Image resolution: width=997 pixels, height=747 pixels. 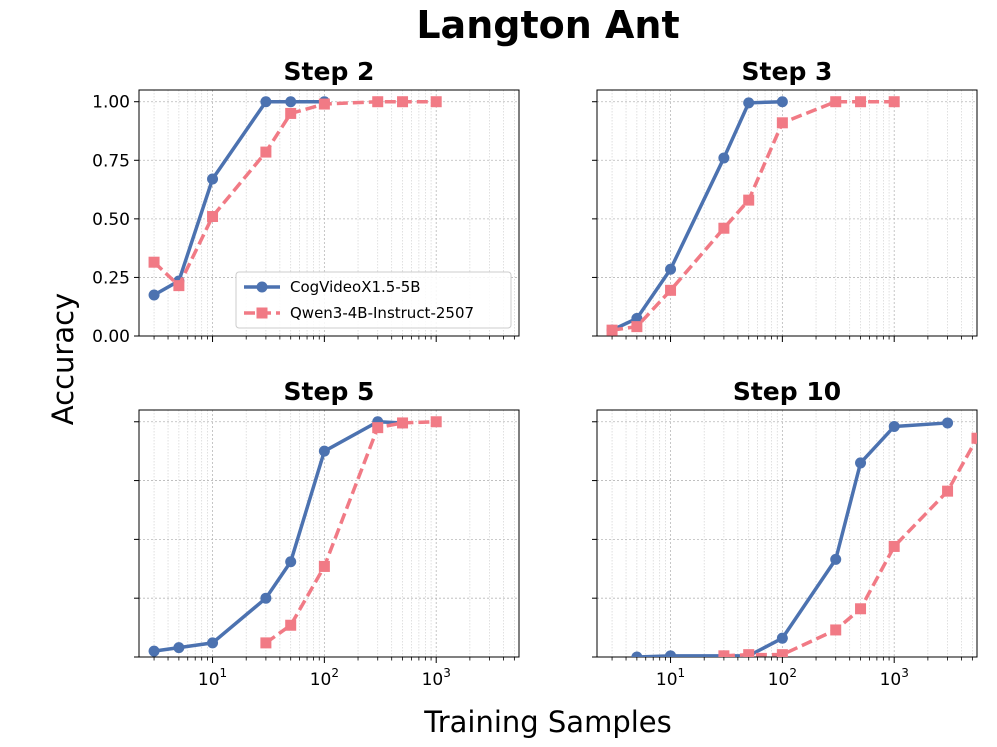 What do you see at coordinates (547, 722) in the screenshot?
I see `x-axis-label: Training Samples` at bounding box center [547, 722].